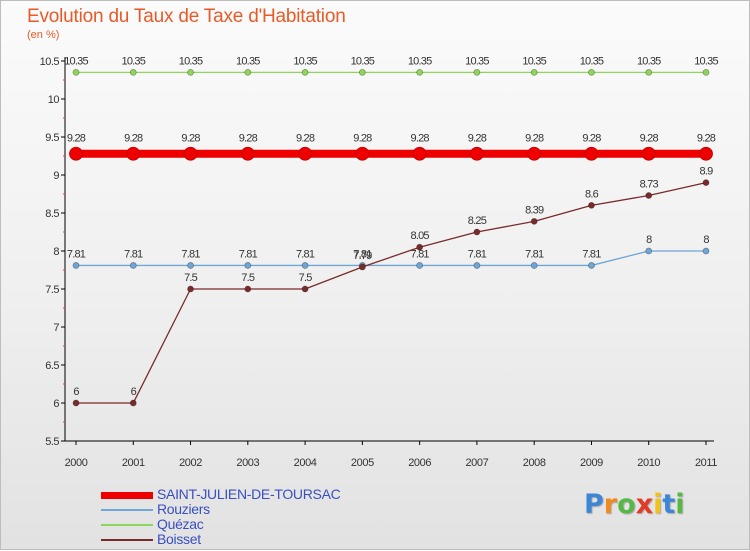 The image size is (750, 551). What do you see at coordinates (56, 404) in the screenshot?
I see `y-tick-label: 6` at bounding box center [56, 404].